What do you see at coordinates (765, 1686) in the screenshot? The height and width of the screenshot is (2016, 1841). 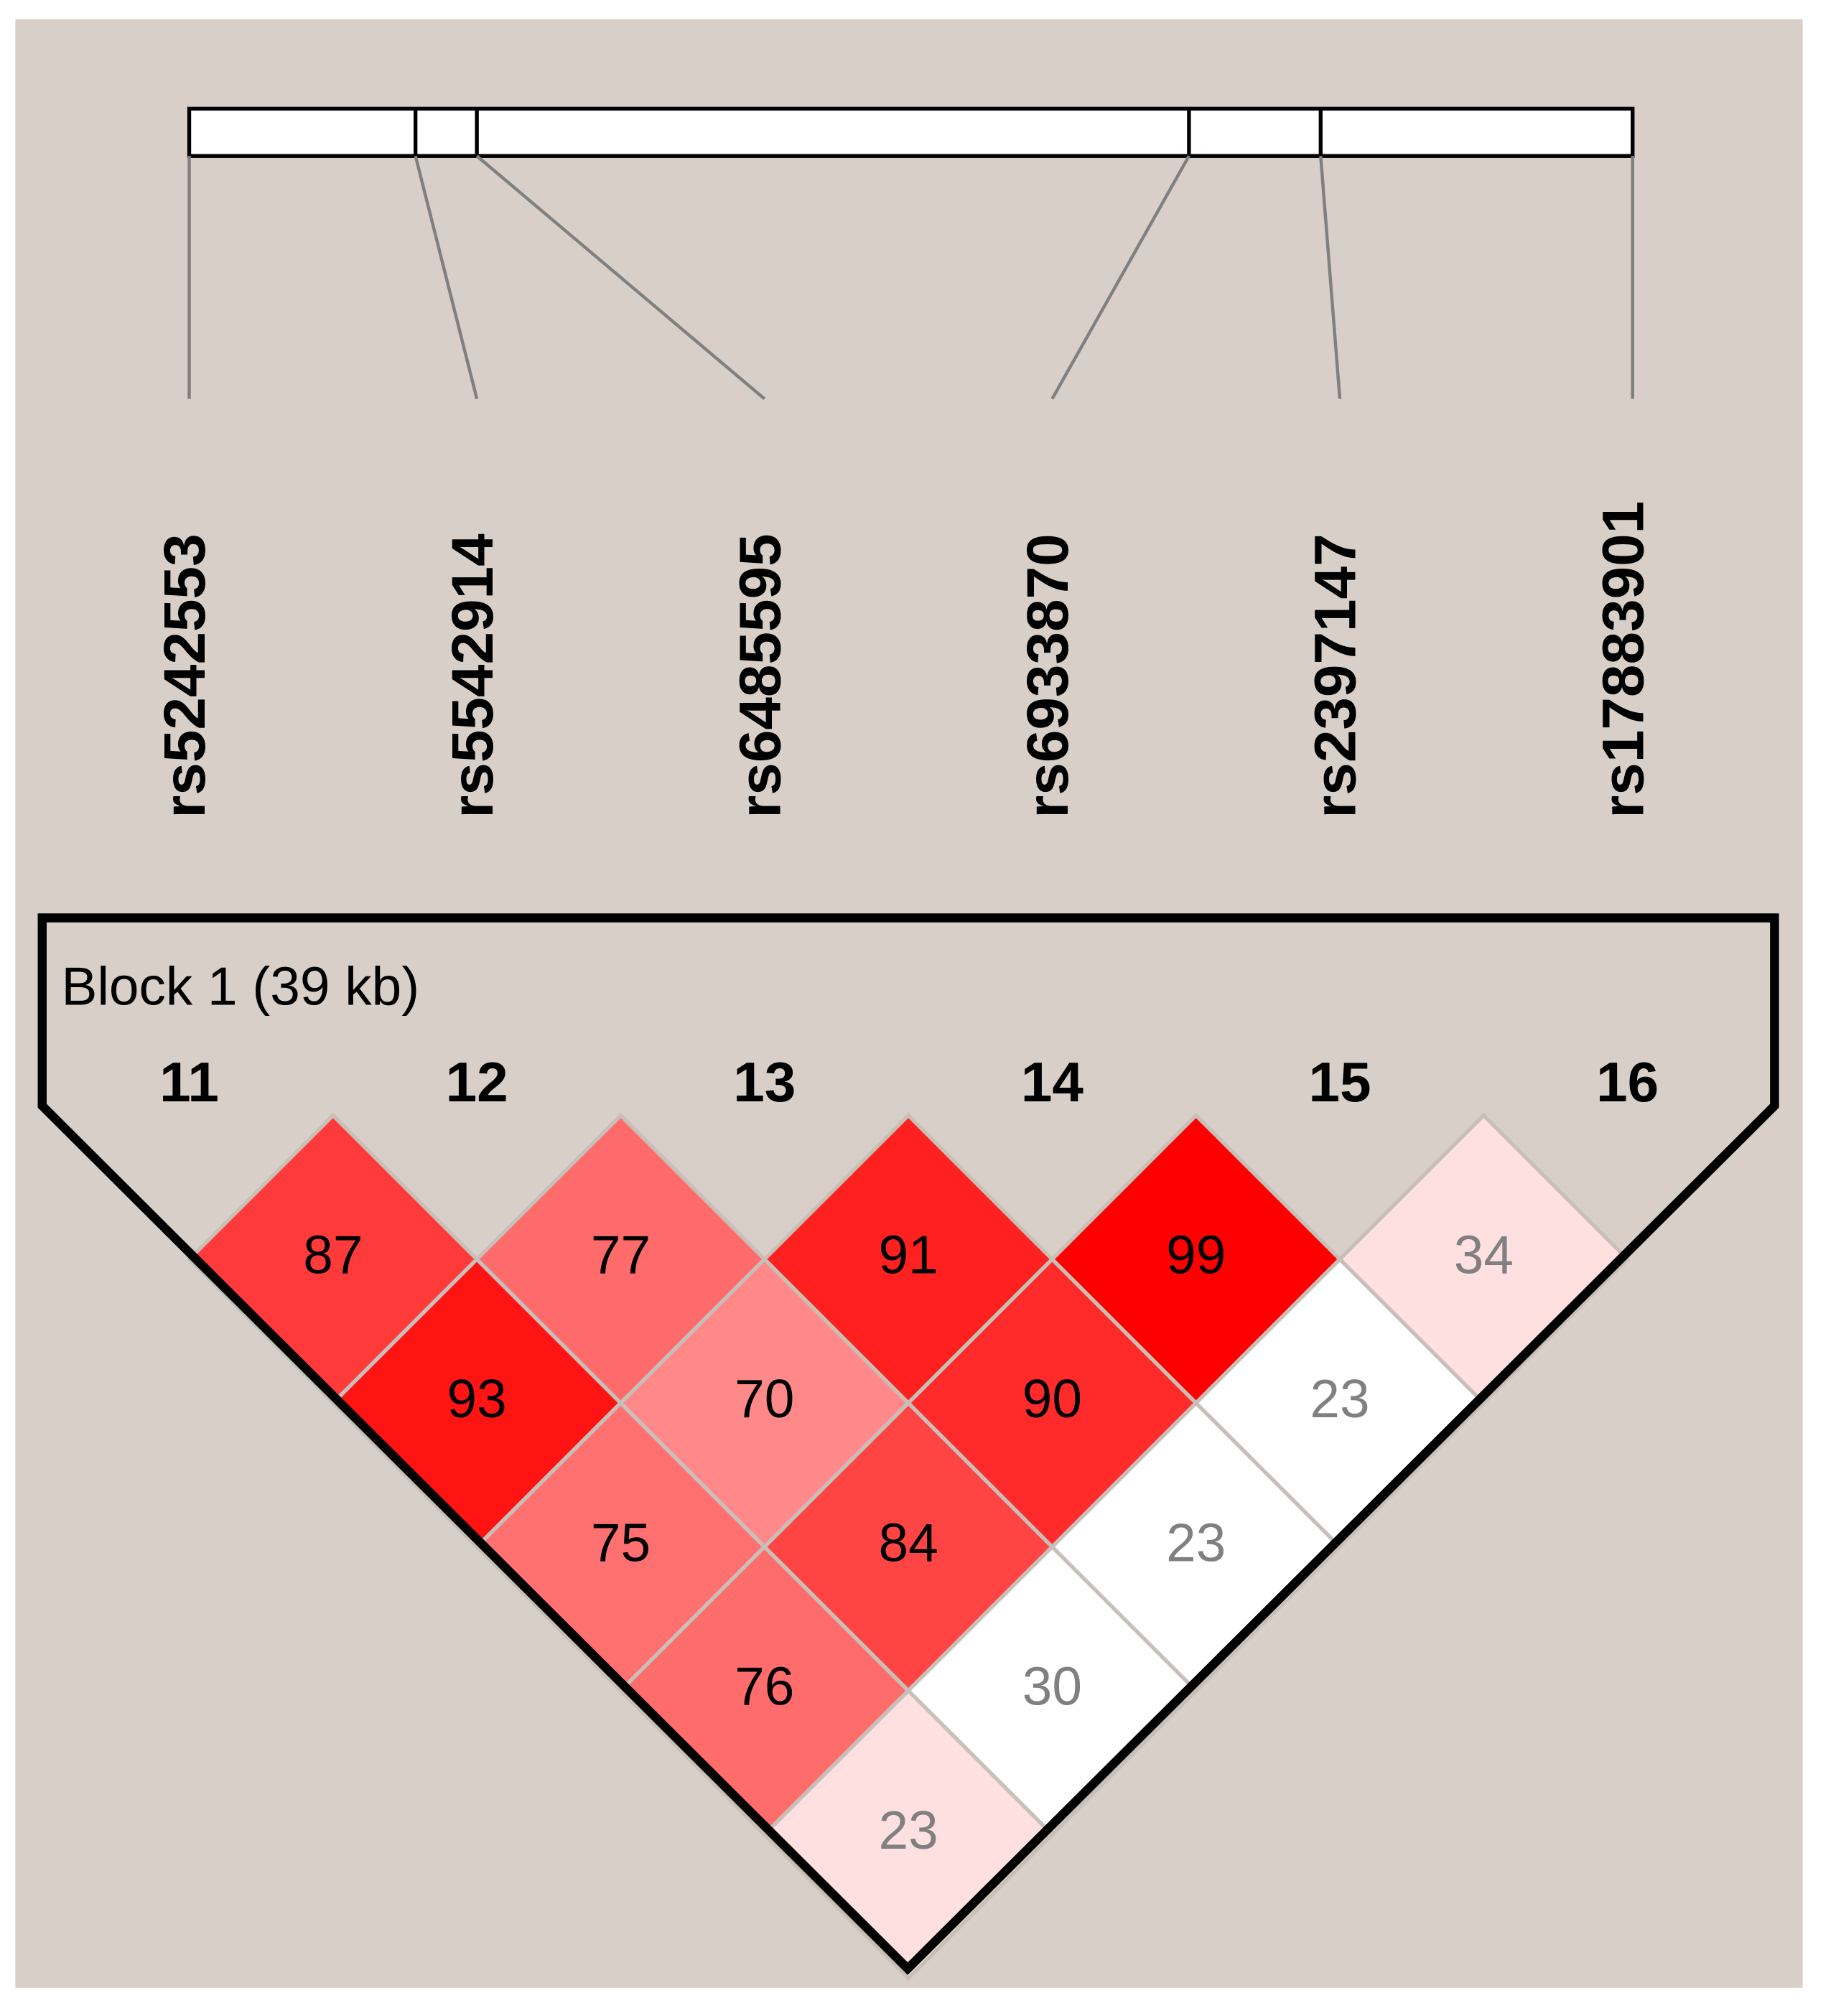 I see `ld-value: 76` at bounding box center [765, 1686].